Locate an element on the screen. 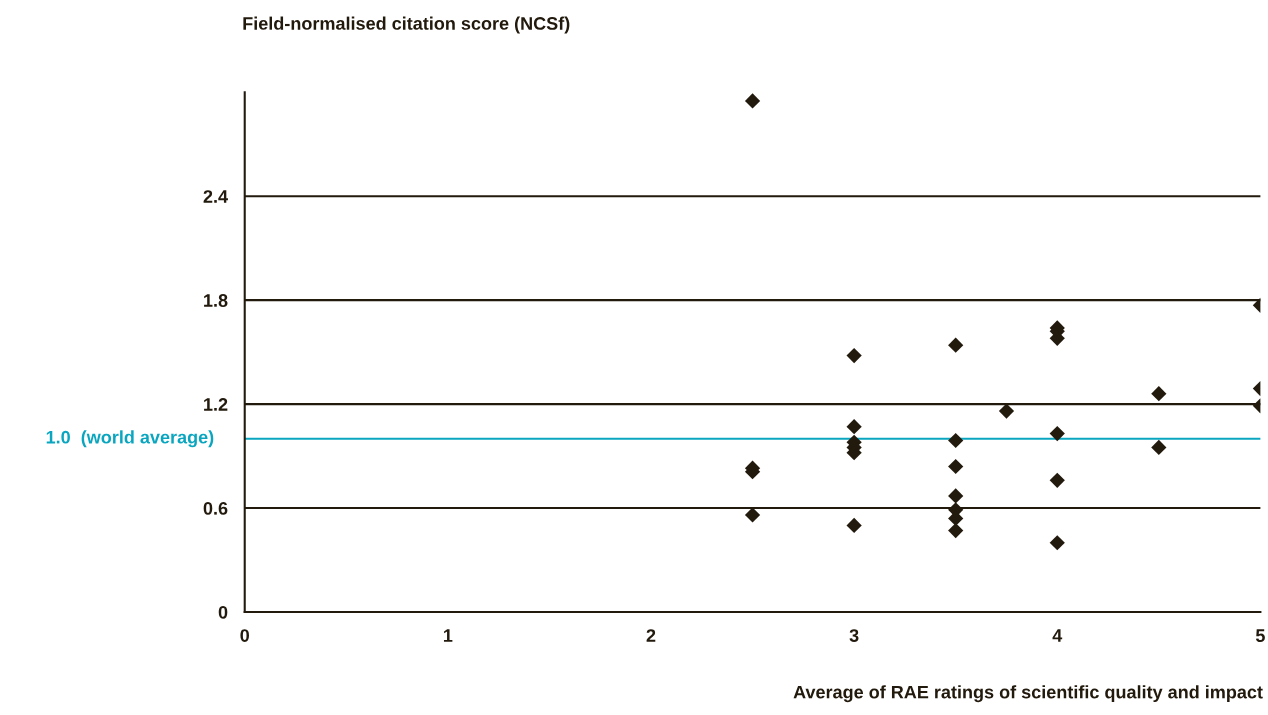  y-tick-label: 0.6 is located at coordinates (215, 508).